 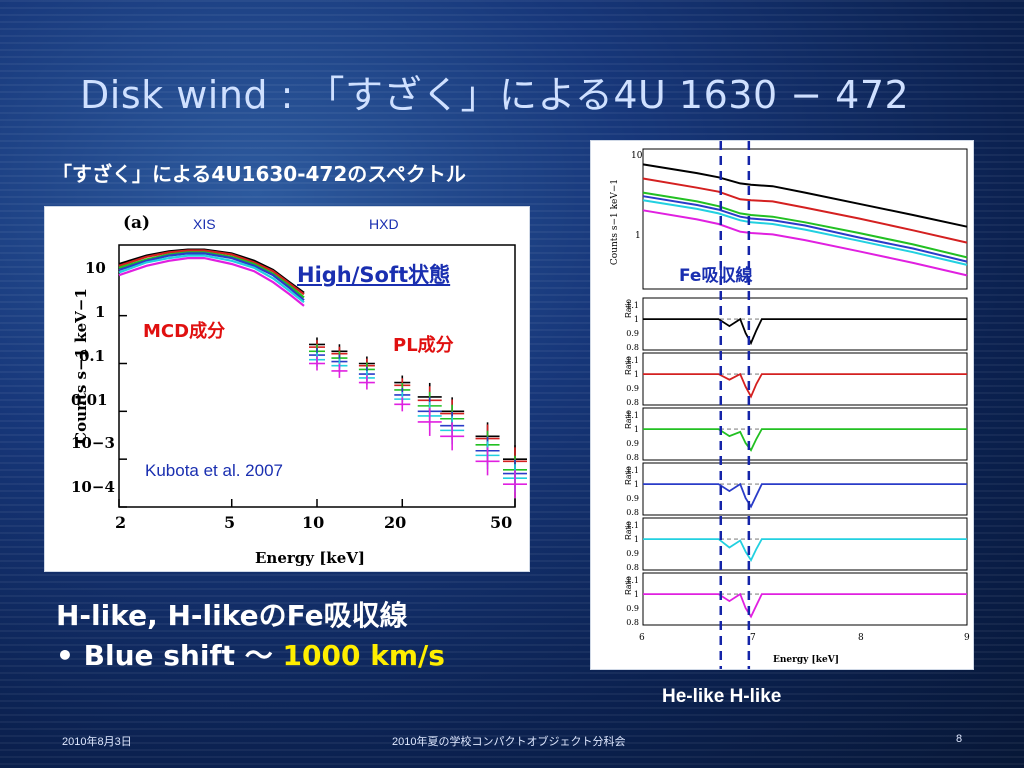 I want to click on y-tick-label: 0.1, so click(x=92, y=356).